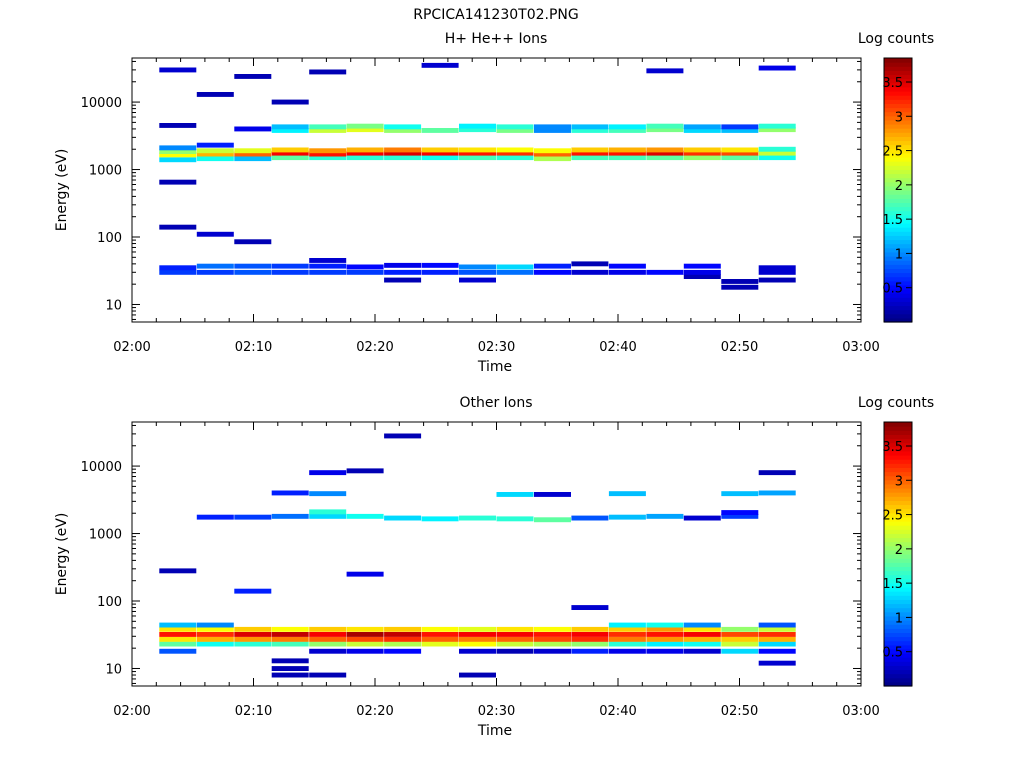 Image resolution: width=1024 pixels, height=768 pixels. Describe the element at coordinates (899, 186) in the screenshot. I see `colorbar-tick-label: 2` at that location.